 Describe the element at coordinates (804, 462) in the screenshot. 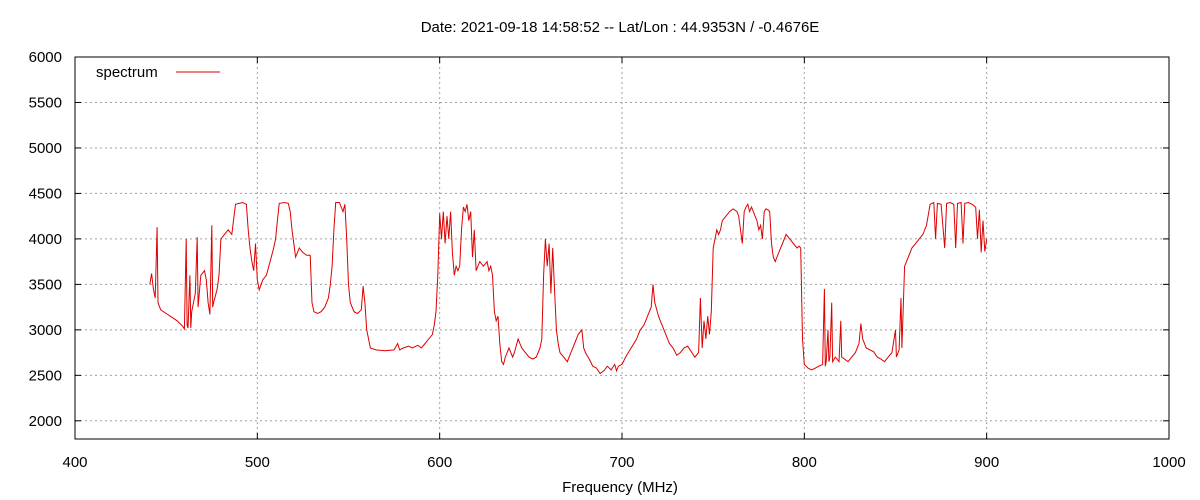

I see `x-tick-label: 800` at that location.